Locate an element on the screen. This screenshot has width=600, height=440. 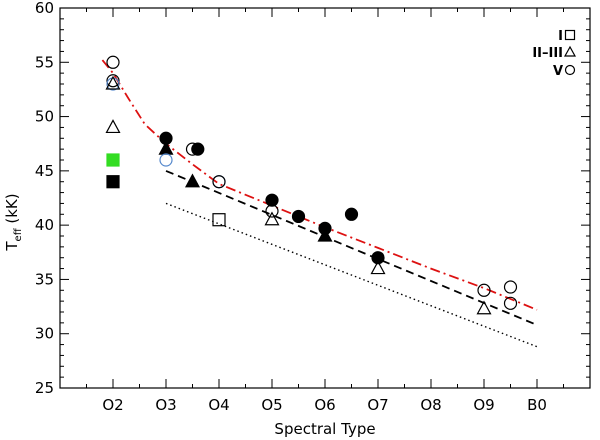
legend-label-i: I is located at coordinates (560, 36).